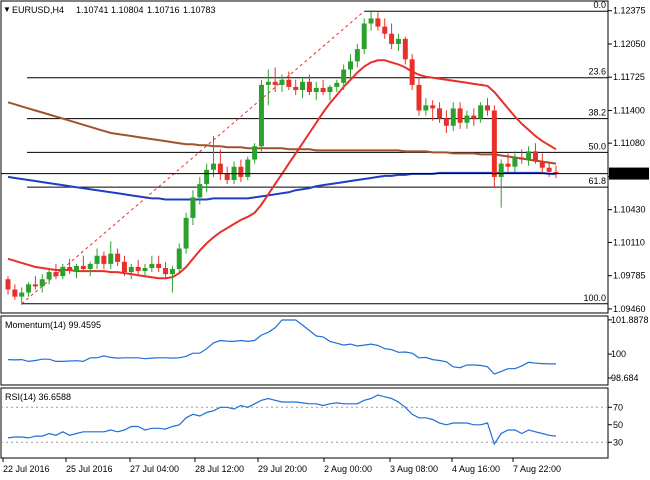  Describe the element at coordinates (597, 72) in the screenshot. I see `fib-label-23.6: 23.6` at that location.